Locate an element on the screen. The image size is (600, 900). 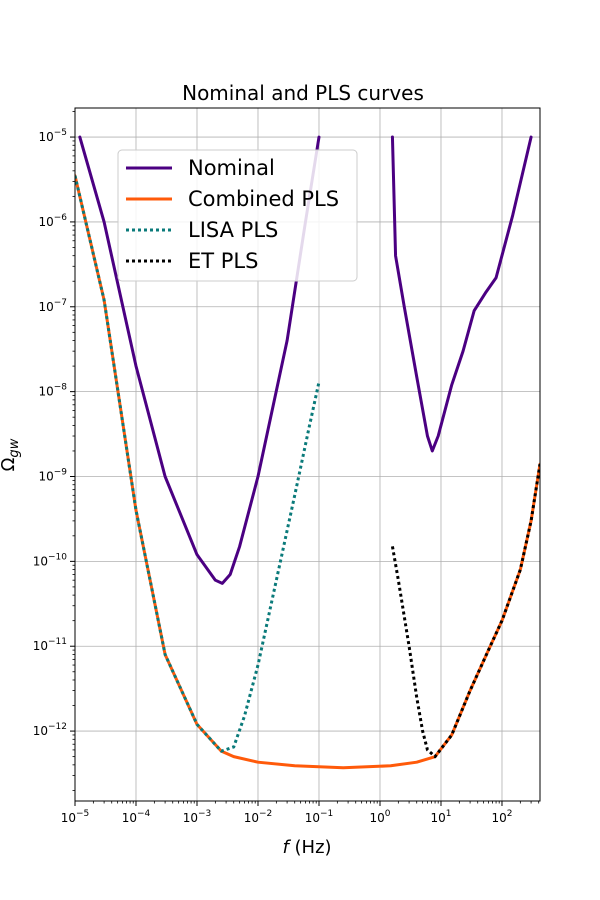
series-et-pls is located at coordinates (465, 611).